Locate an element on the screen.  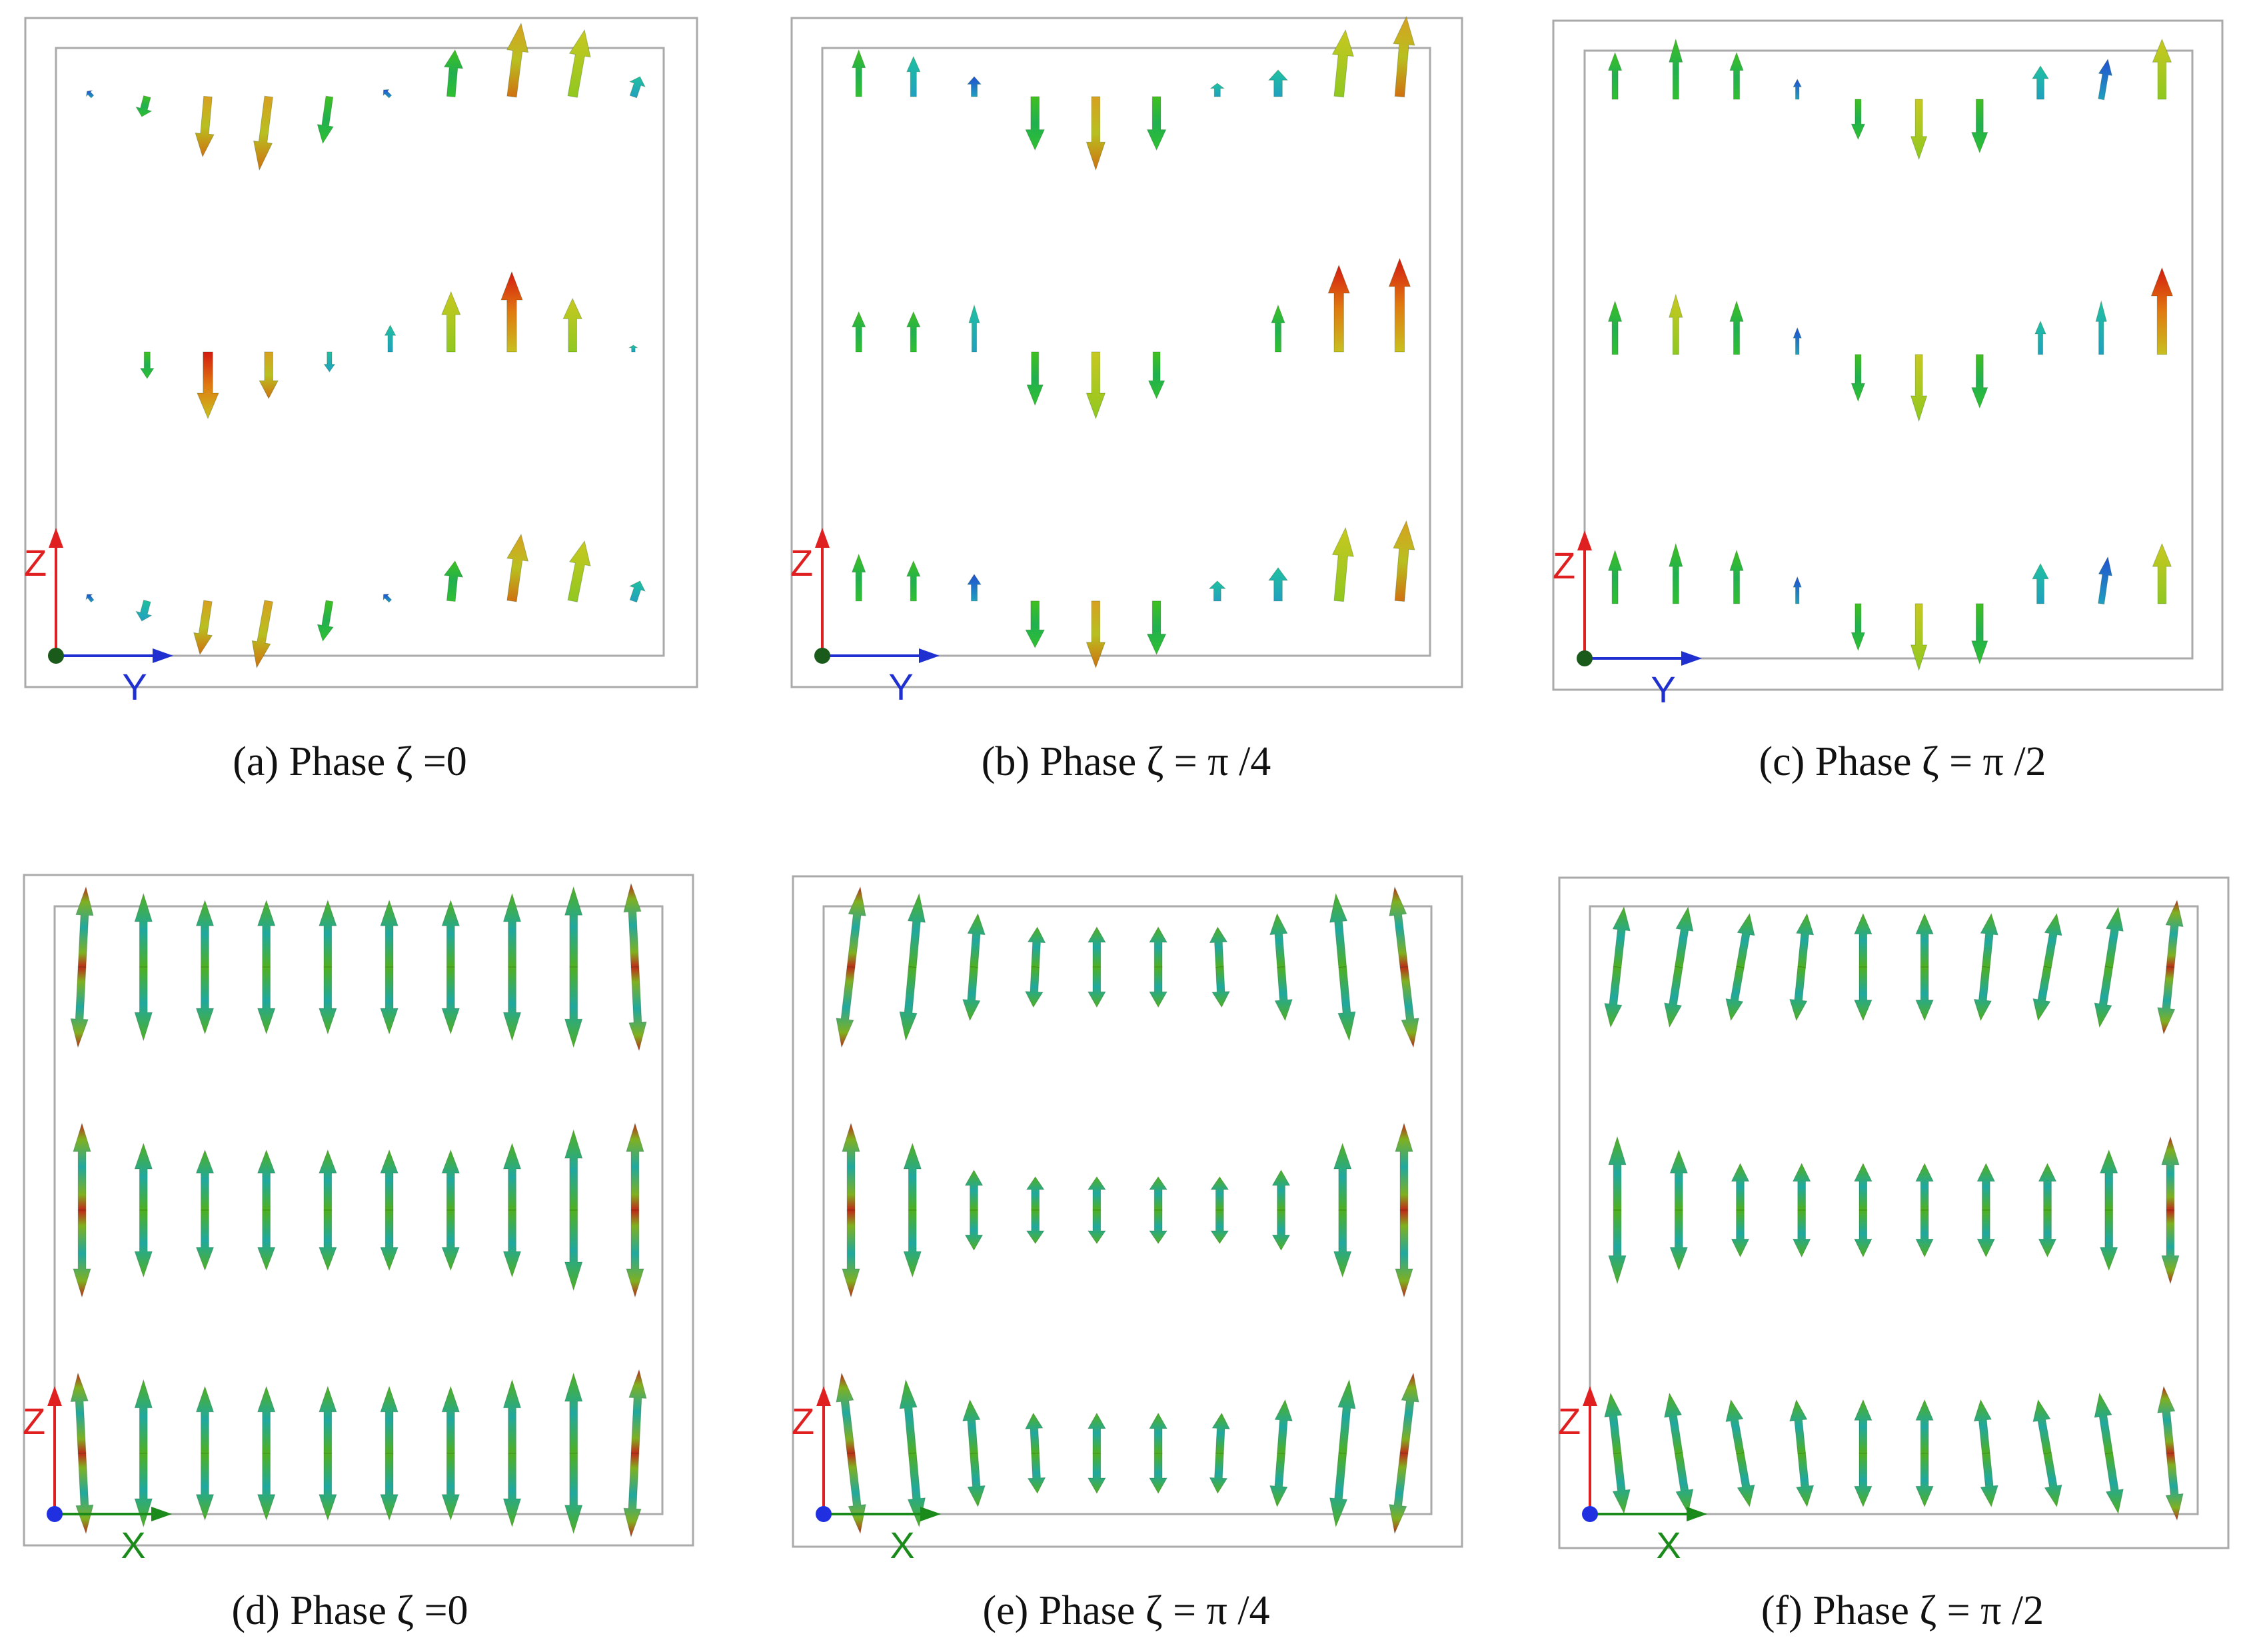
panel-d-vector-r1c4-up is located at coordinates (328, 1180).